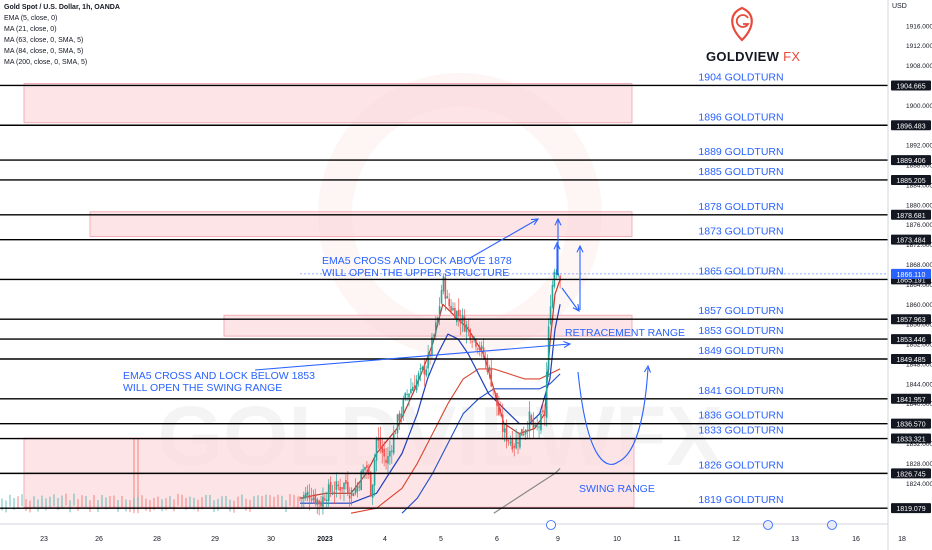 The width and height of the screenshot is (932, 550). I want to click on indicator-ma200: MA (200, close, 0, SMA, 5), so click(46, 62).